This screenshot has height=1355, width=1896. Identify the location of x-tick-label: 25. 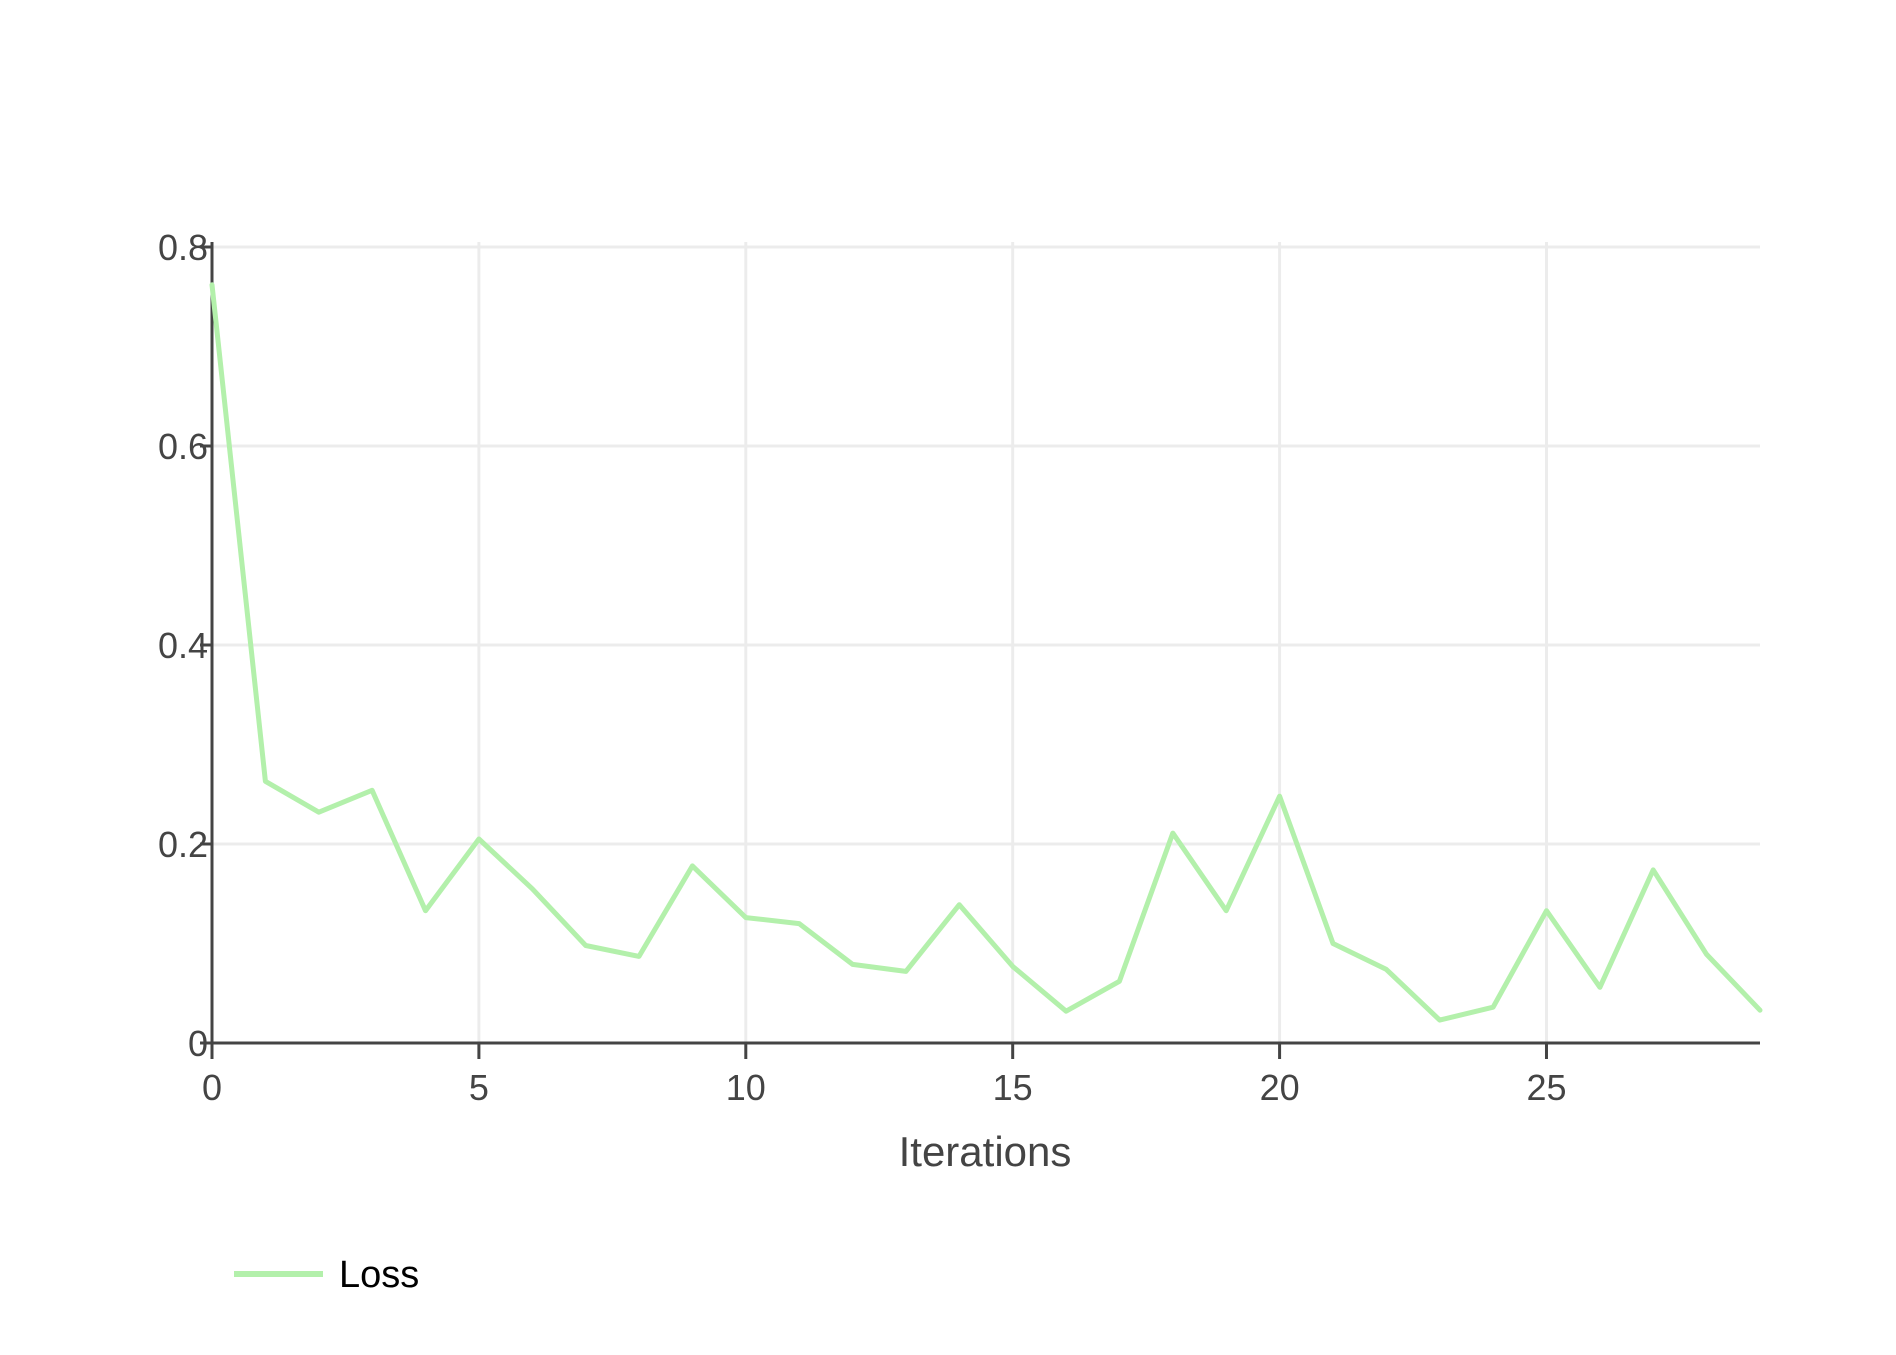
(1546, 1087).